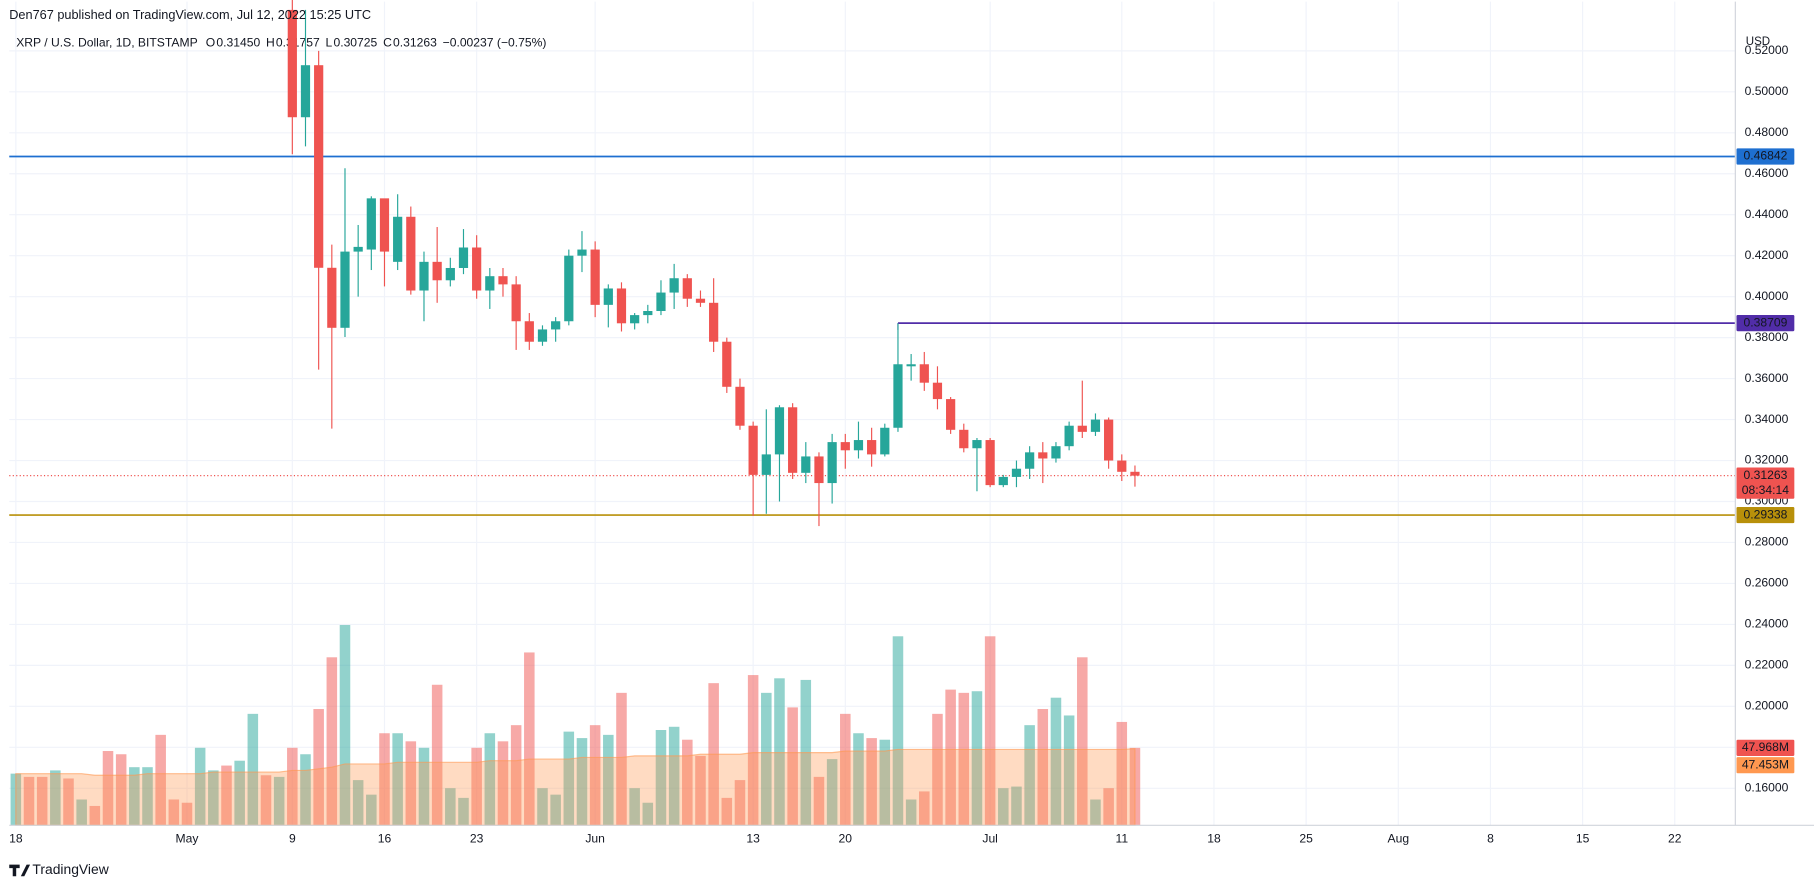 The width and height of the screenshot is (1814, 886). I want to click on y-tick-label: 0.48000, so click(1767, 132).